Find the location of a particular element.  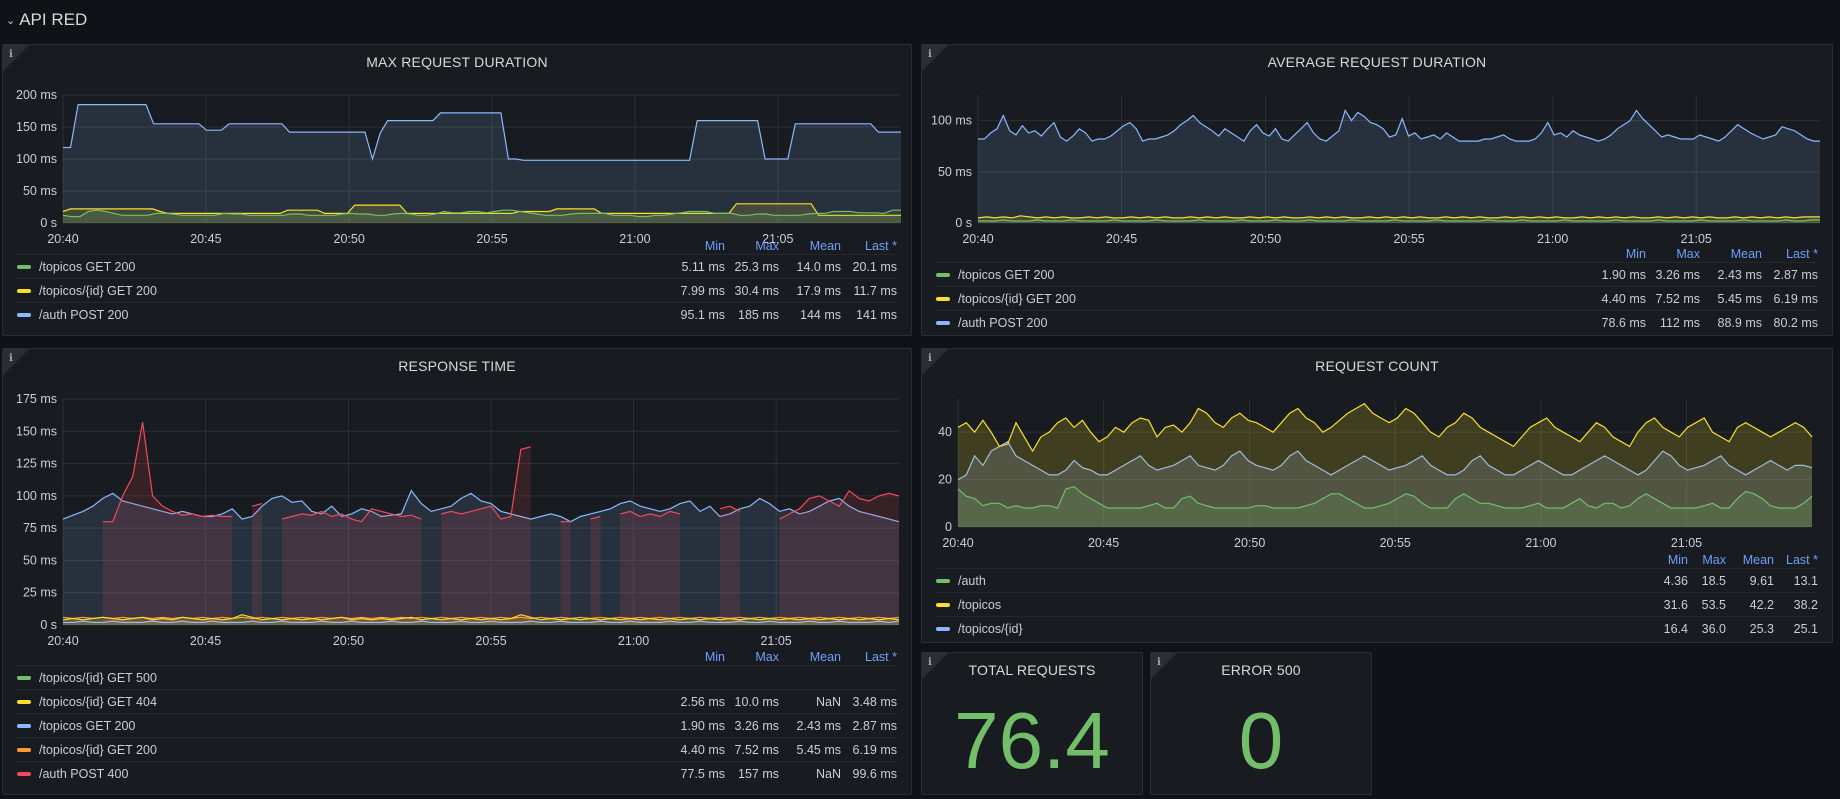

legend-value-max: 112 ms is located at coordinates (1679, 322).